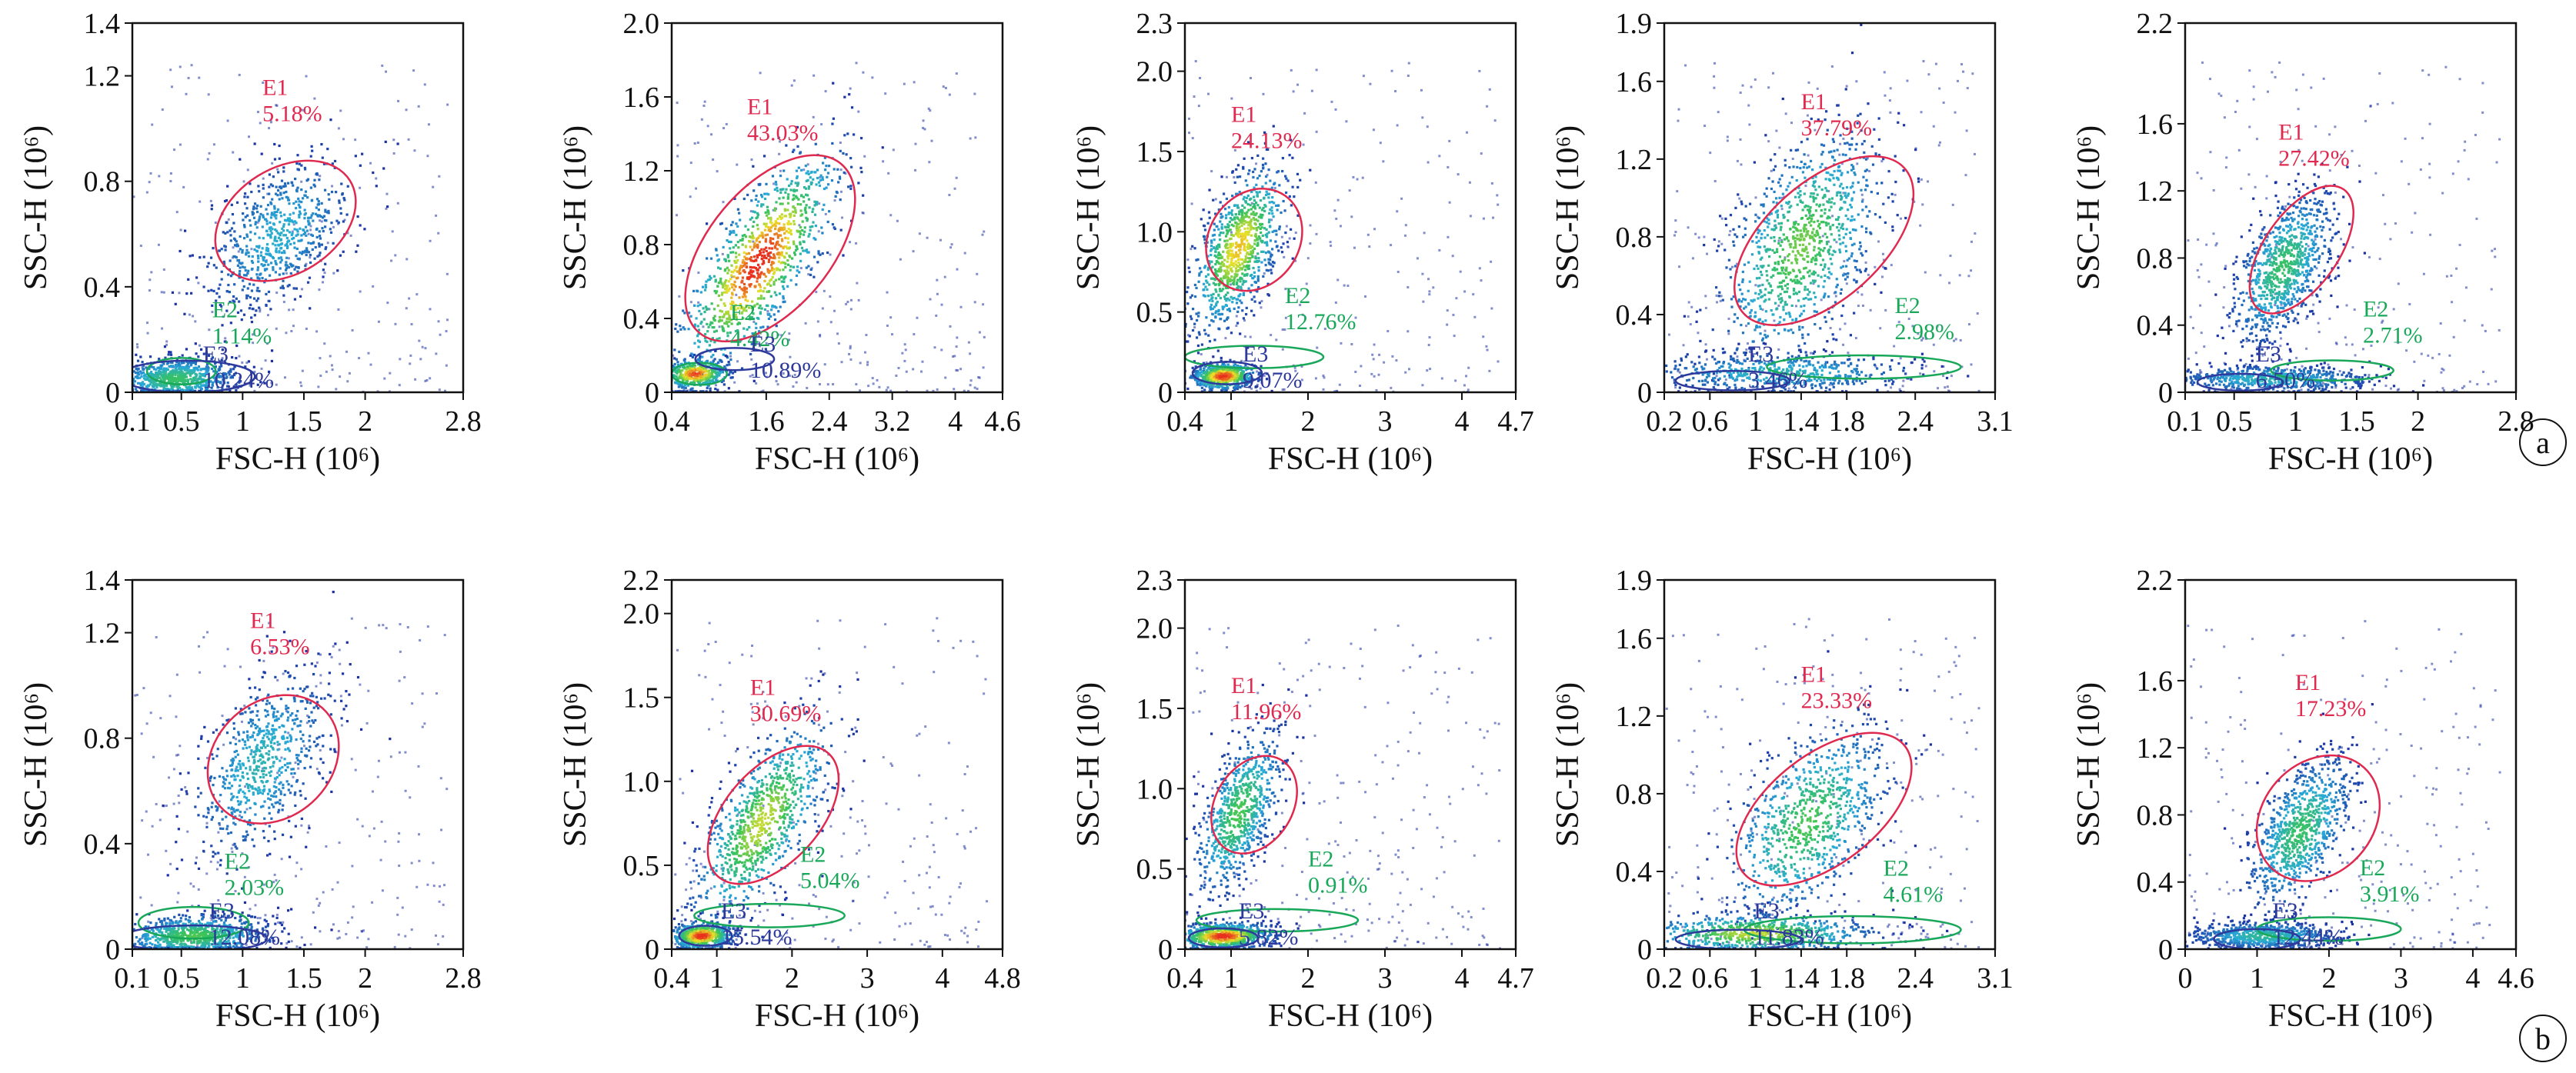  What do you see at coordinates (830, 421) in the screenshot?
I see `x-tick-label: 2.4` at bounding box center [830, 421].